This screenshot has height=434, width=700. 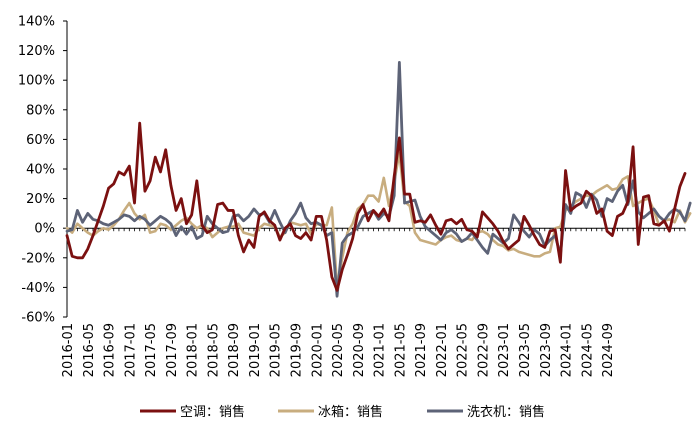 What do you see at coordinates (38, 258) in the screenshot?
I see `y-tick-label: -20%` at bounding box center [38, 258].